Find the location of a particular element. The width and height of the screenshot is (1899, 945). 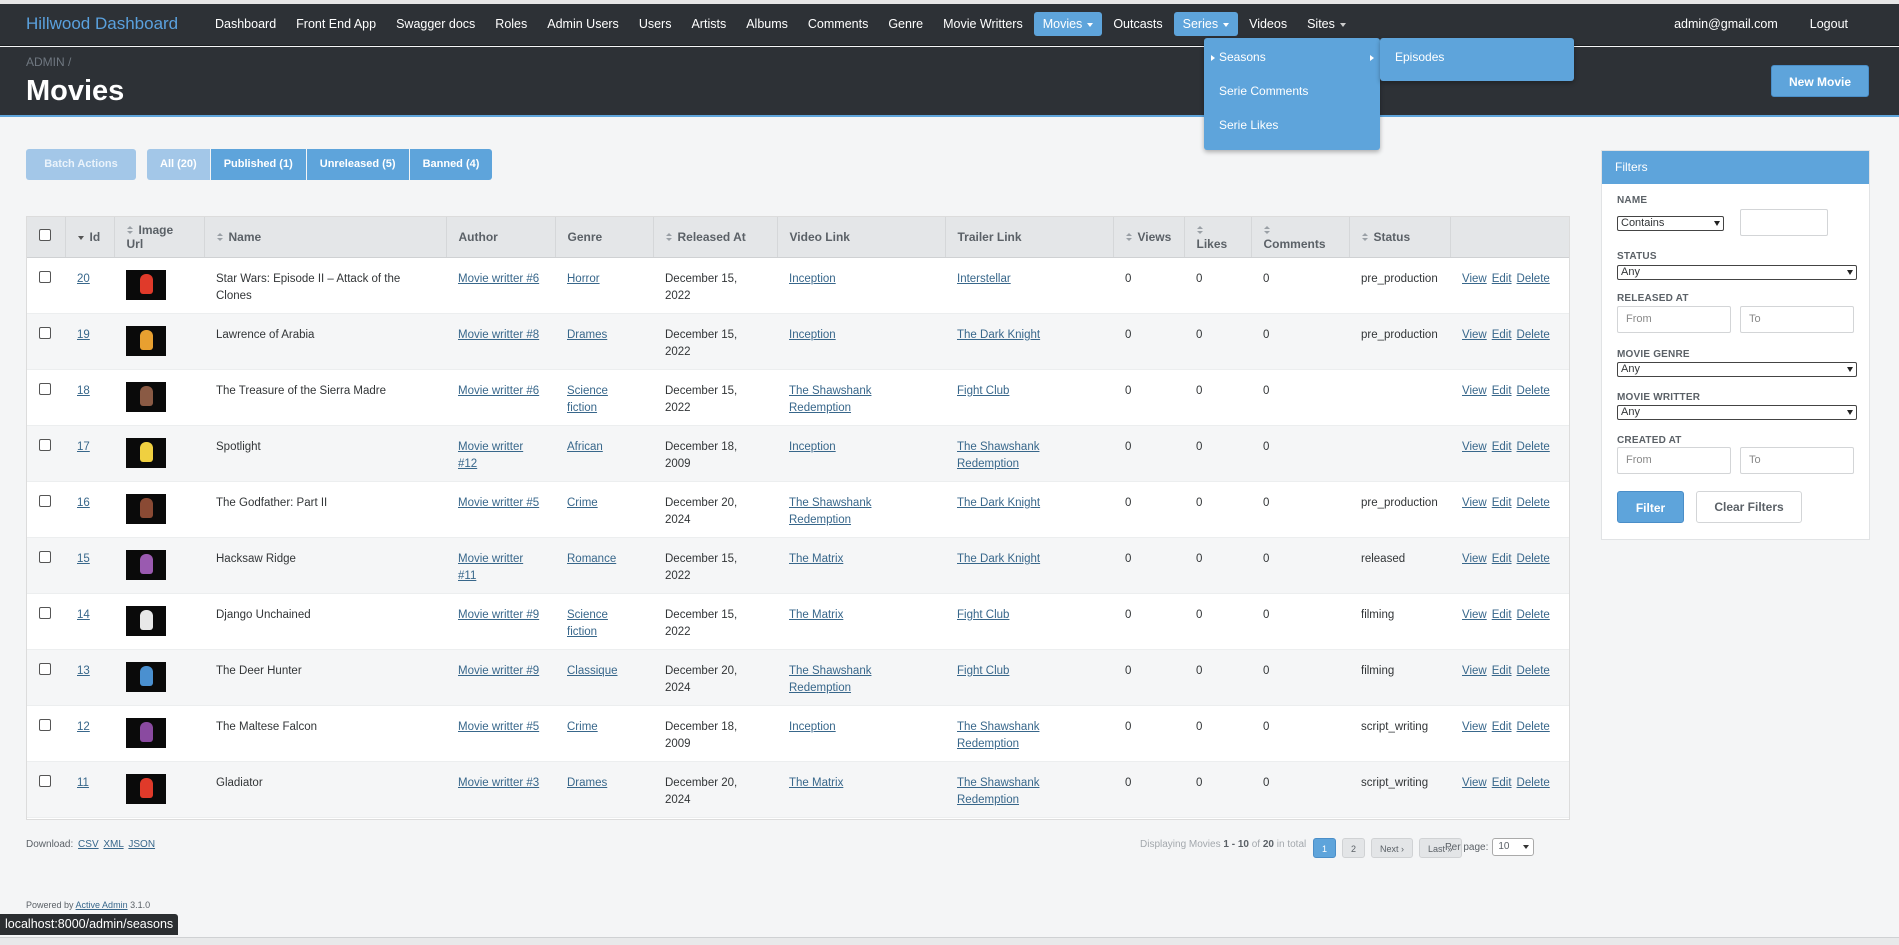

nav-item-videos: Videos is located at coordinates (1268, 24).